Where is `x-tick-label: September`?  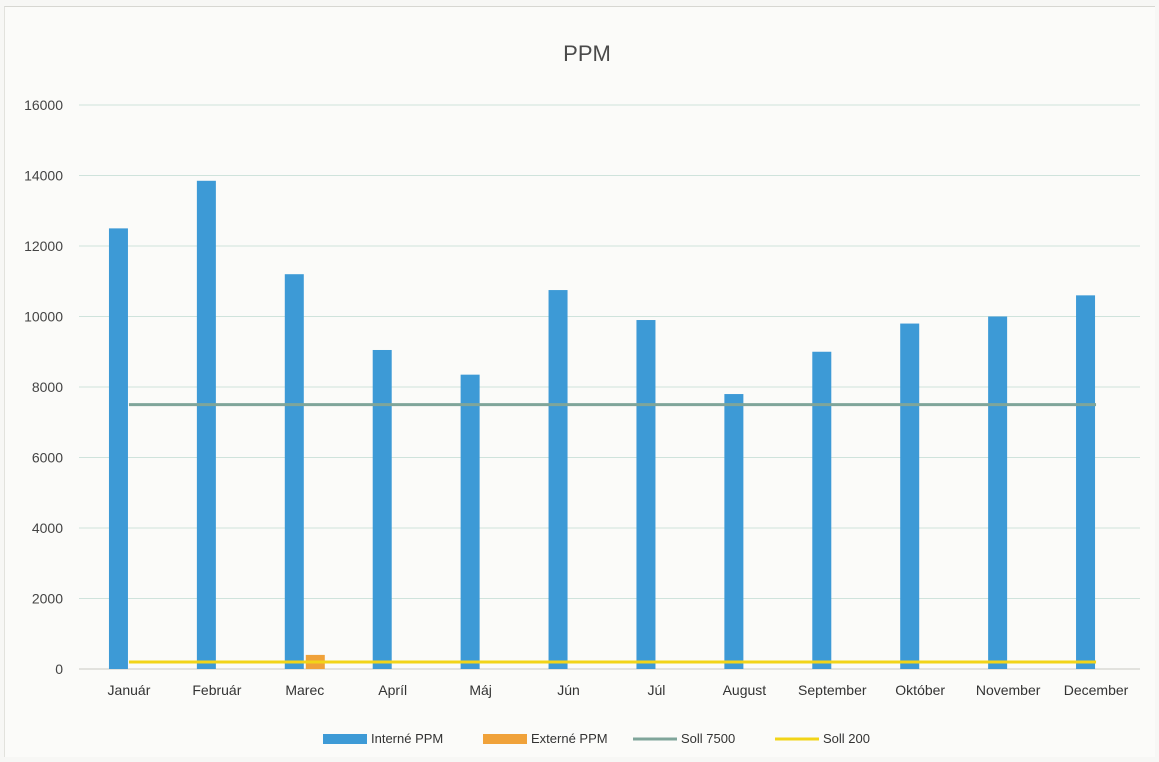
x-tick-label: September is located at coordinates (832, 690).